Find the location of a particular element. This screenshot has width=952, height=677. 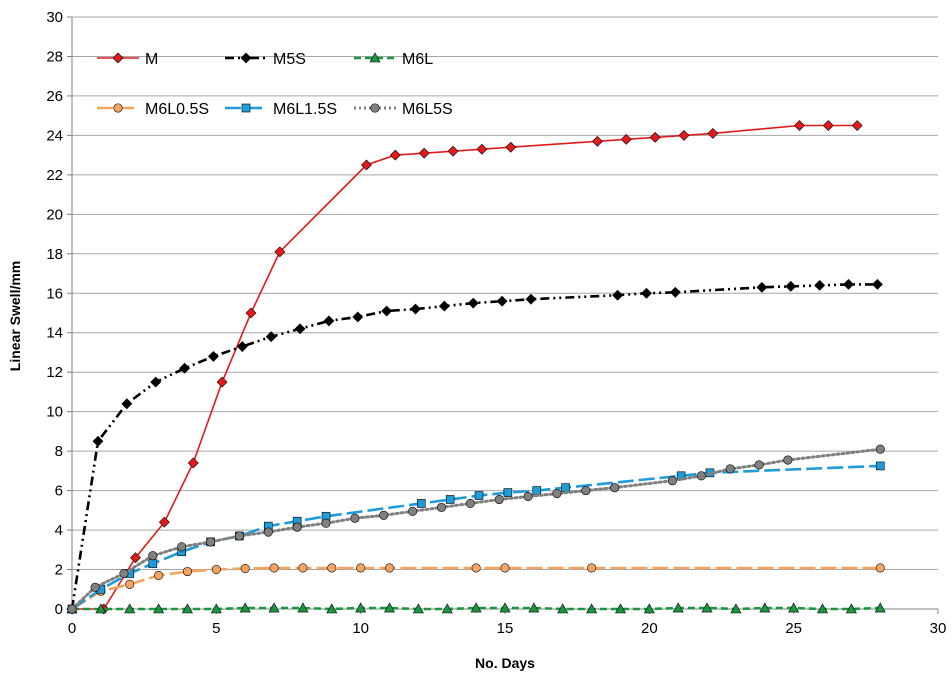

series-m6l is located at coordinates (476, 608).